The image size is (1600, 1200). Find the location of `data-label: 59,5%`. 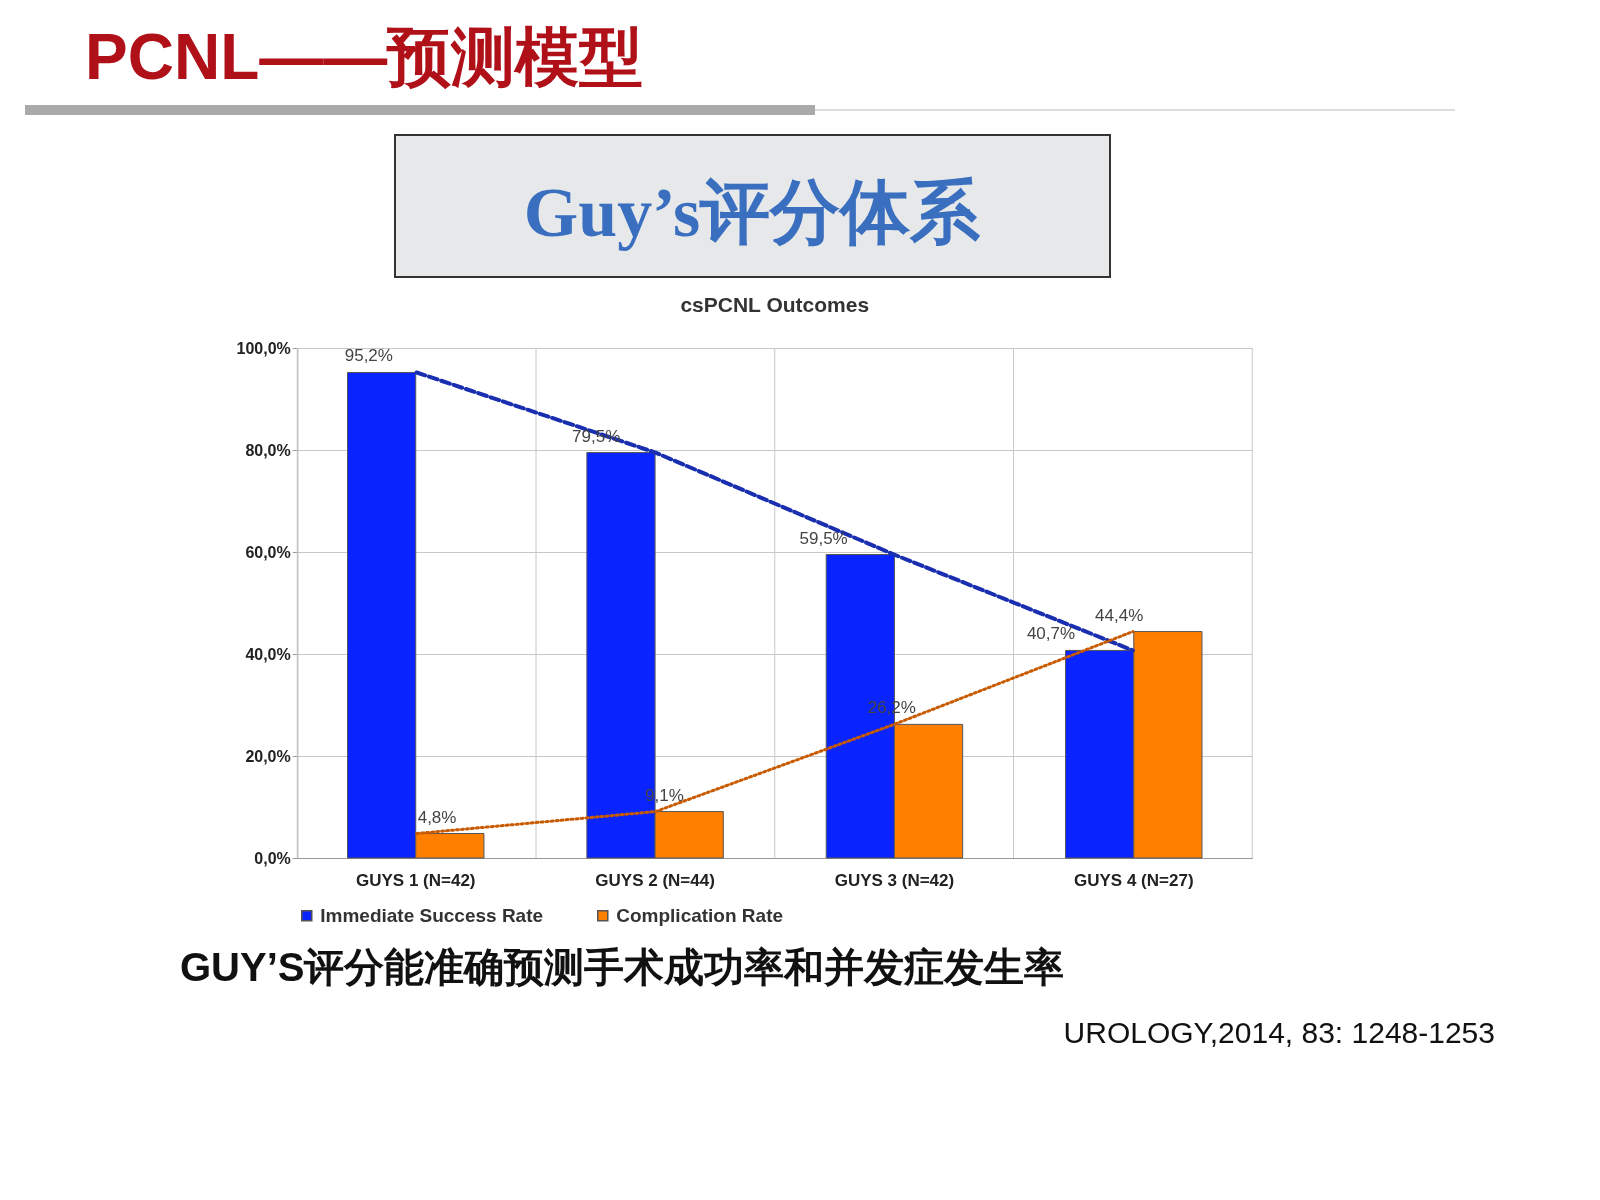

data-label: 59,5% is located at coordinates (823, 538).